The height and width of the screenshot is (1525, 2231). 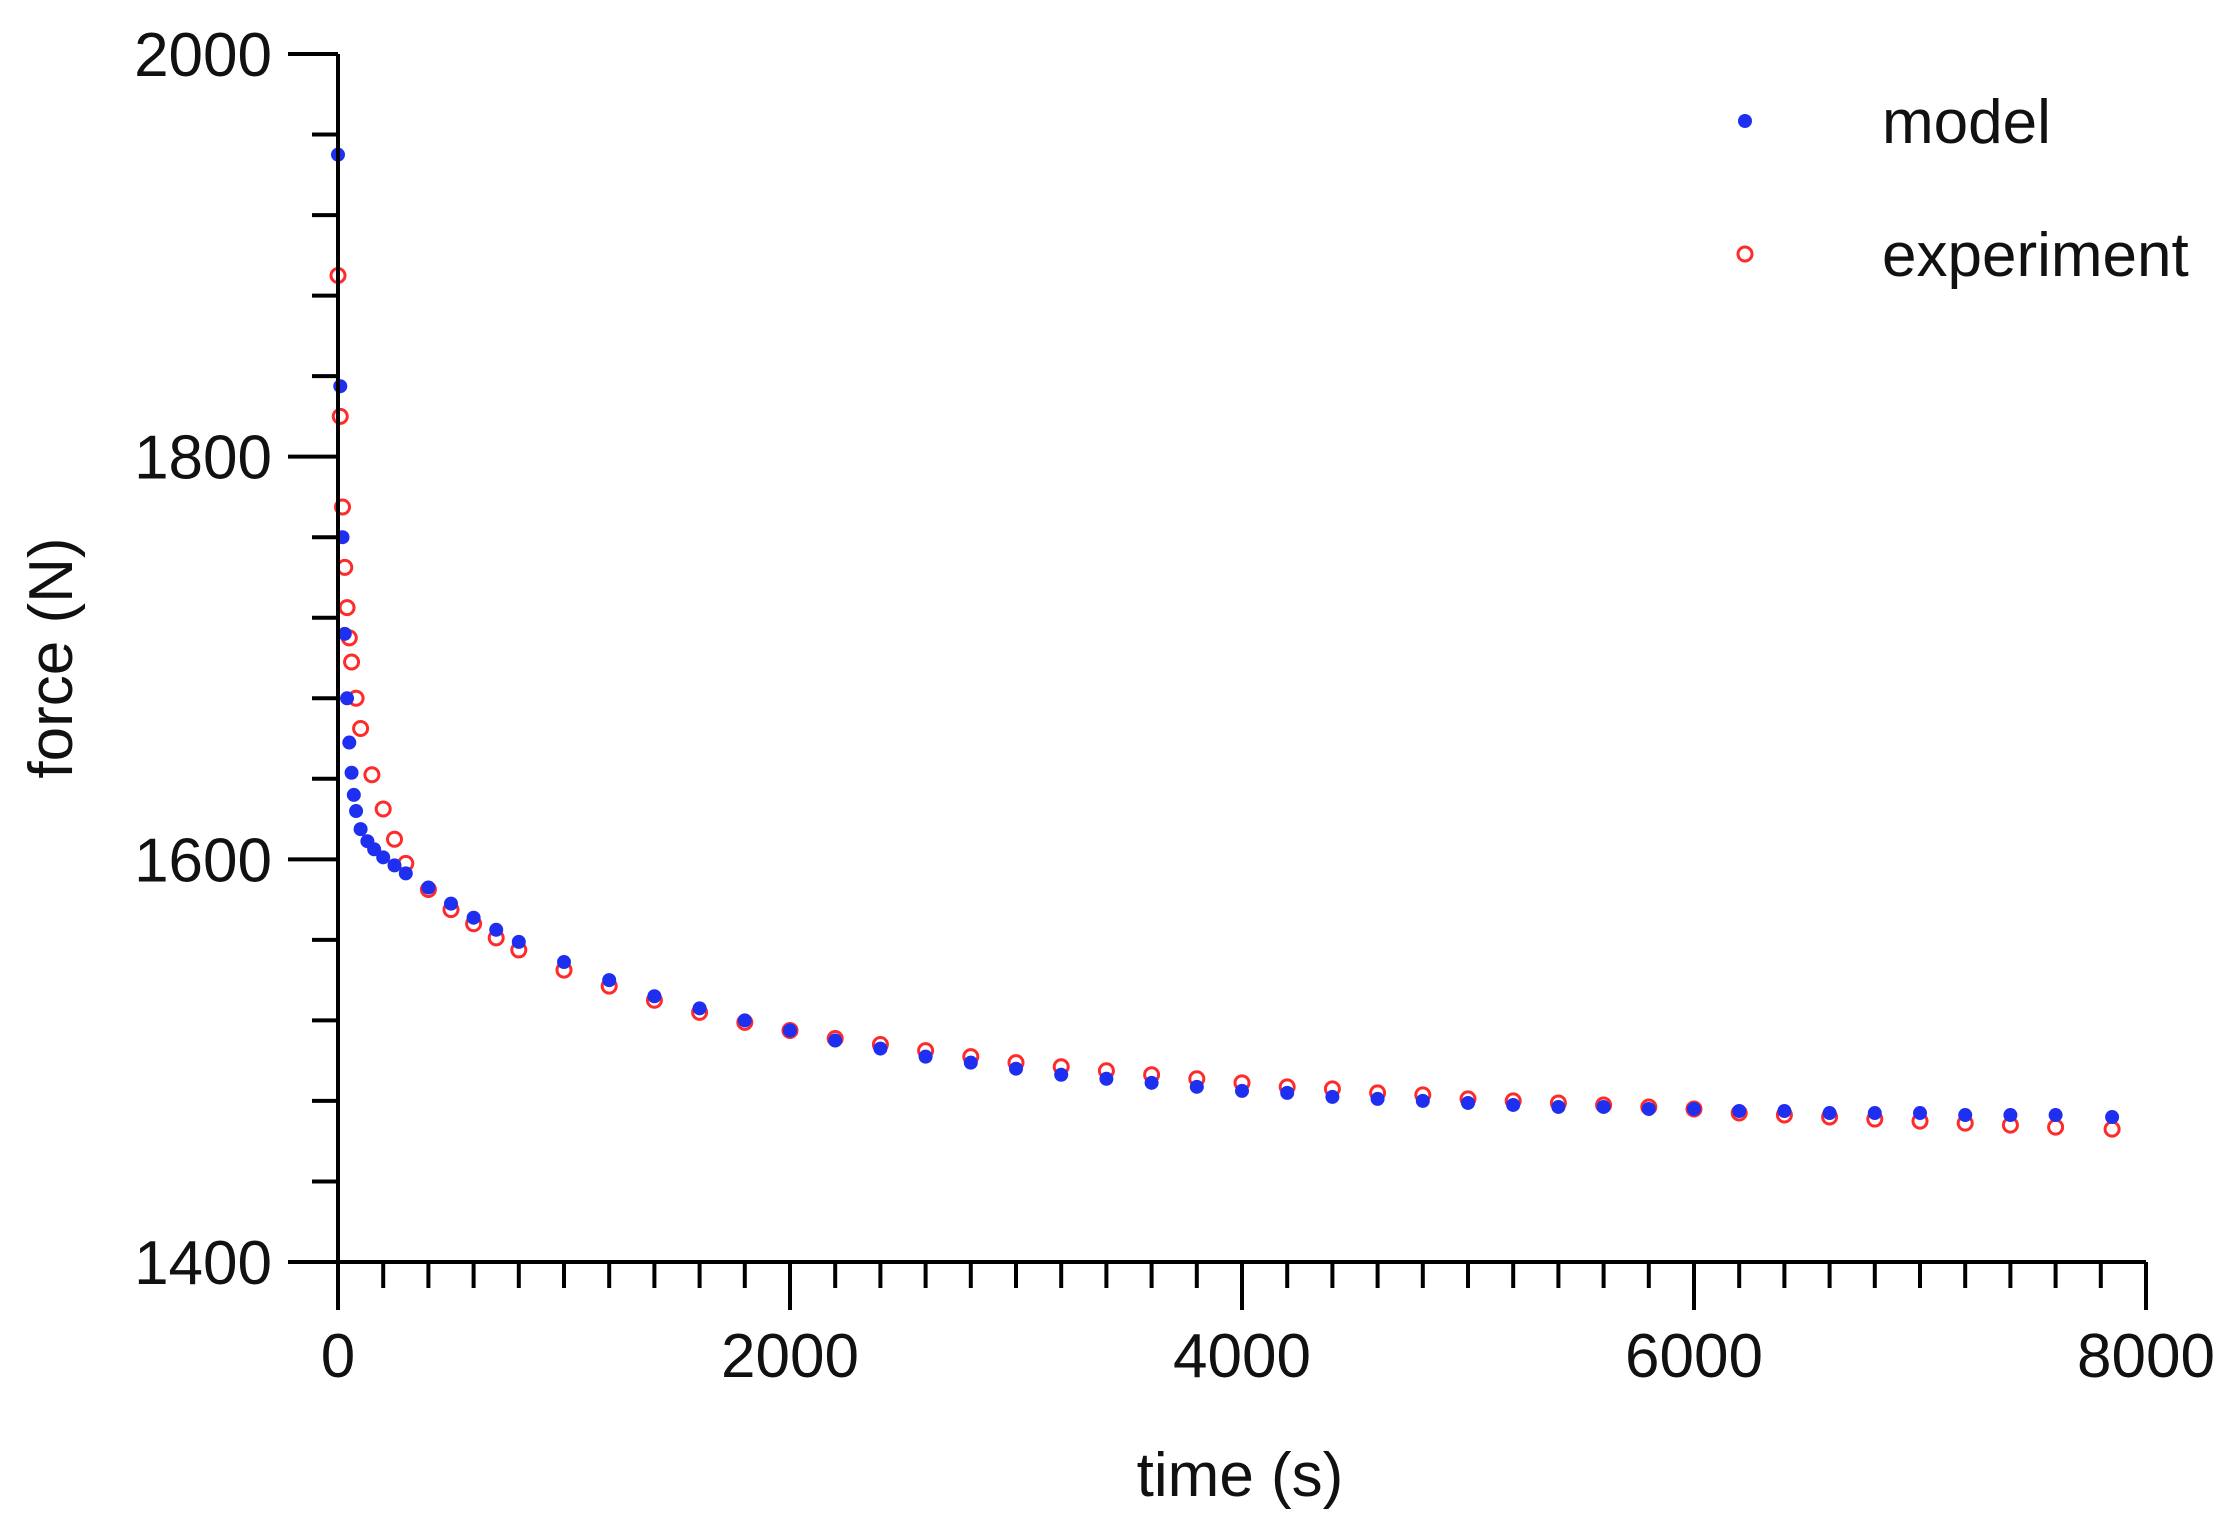 What do you see at coordinates (1694, 1356) in the screenshot?
I see `x-tick-label: 6000` at bounding box center [1694, 1356].